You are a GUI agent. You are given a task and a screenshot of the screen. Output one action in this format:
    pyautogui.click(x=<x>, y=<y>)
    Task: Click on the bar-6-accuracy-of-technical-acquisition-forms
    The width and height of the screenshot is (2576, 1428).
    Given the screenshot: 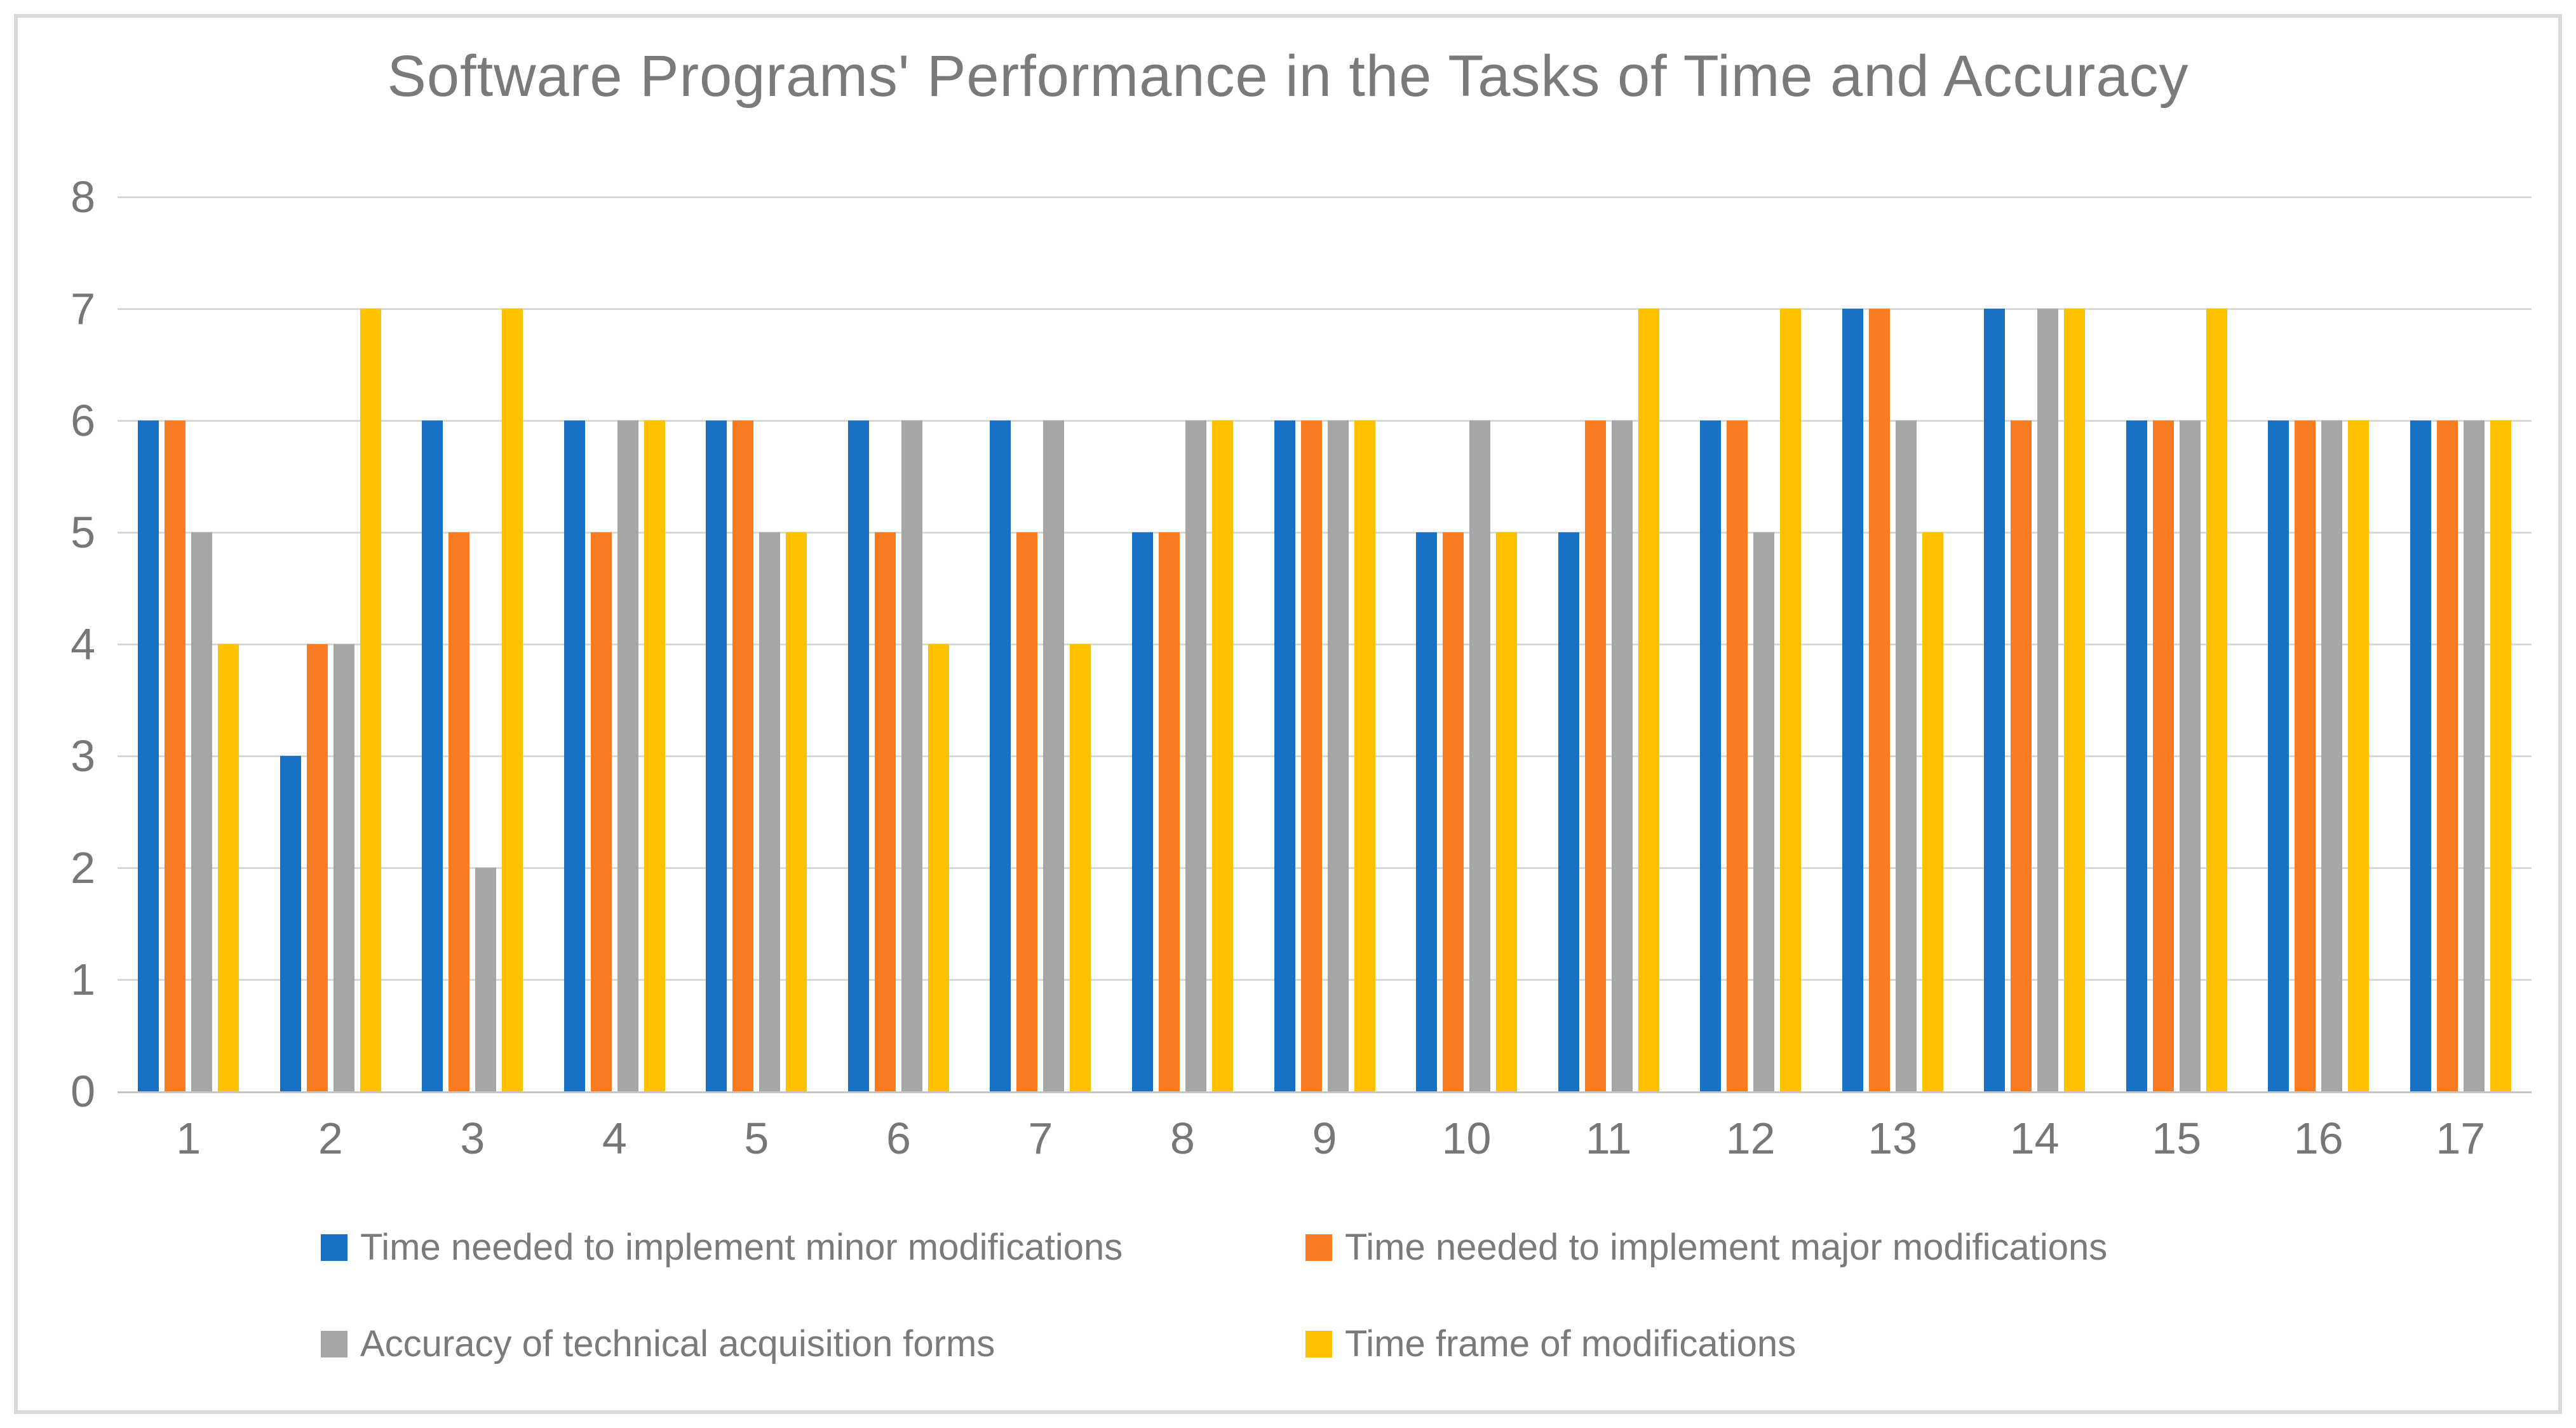 What is the action you would take?
    pyautogui.click(x=911, y=756)
    